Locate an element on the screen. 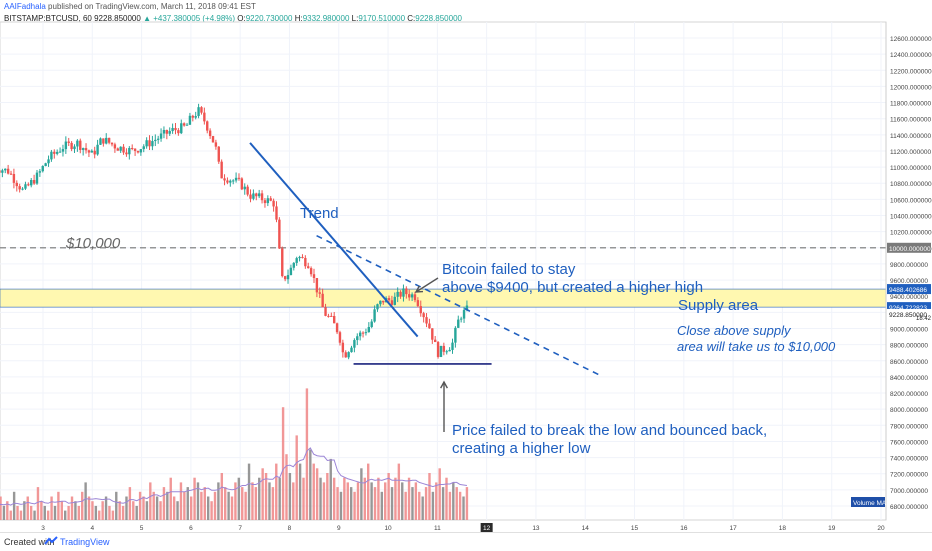 The image size is (932, 551). symbol-label: BITSTAMP:BTCUSD, 60 is located at coordinates (48, 18).